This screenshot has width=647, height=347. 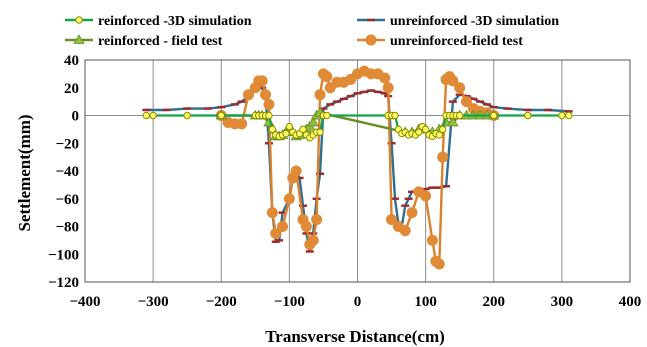 I want to click on y-tick-label: −120, so click(x=63, y=283).